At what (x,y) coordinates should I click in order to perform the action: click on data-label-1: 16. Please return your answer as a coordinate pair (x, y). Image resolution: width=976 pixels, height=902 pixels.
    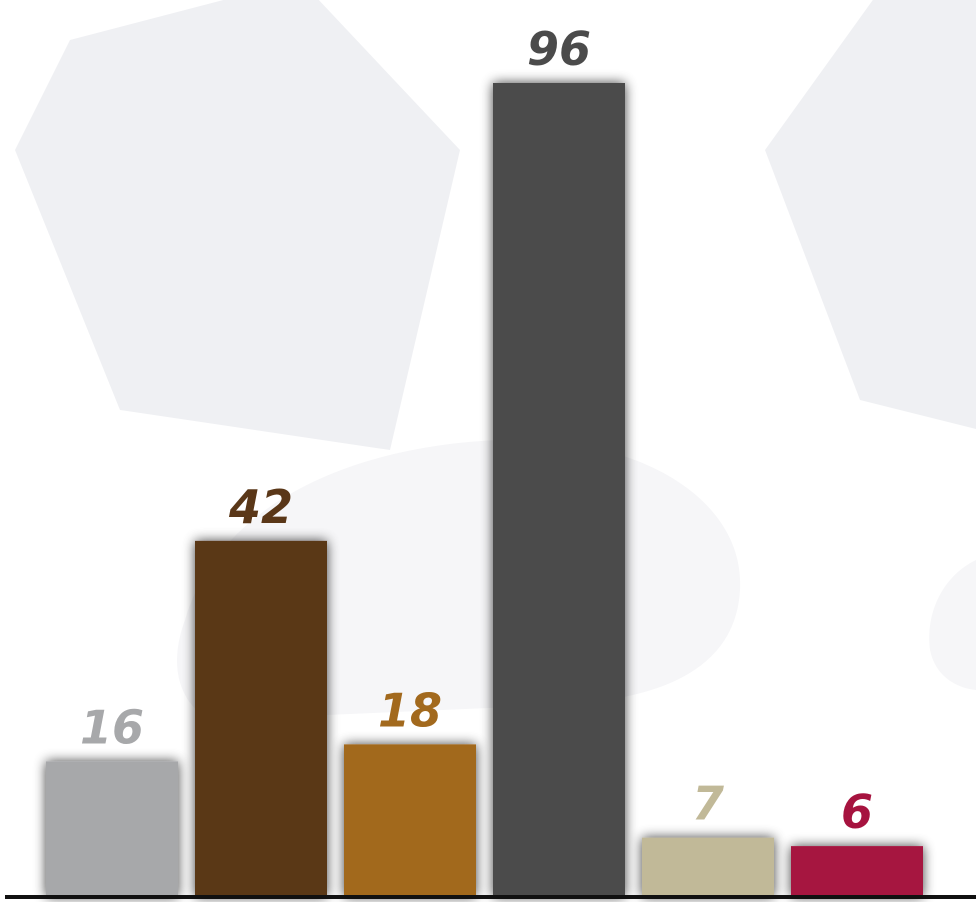
    Looking at the image, I should click on (112, 727).